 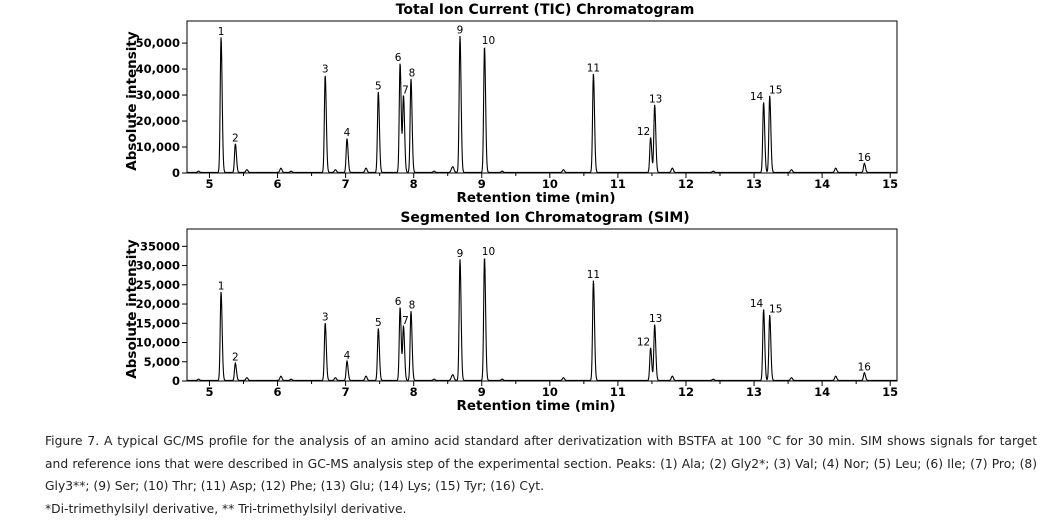 What do you see at coordinates (158, 323) in the screenshot?
I see `y-tick-label: 15,000` at bounding box center [158, 323].